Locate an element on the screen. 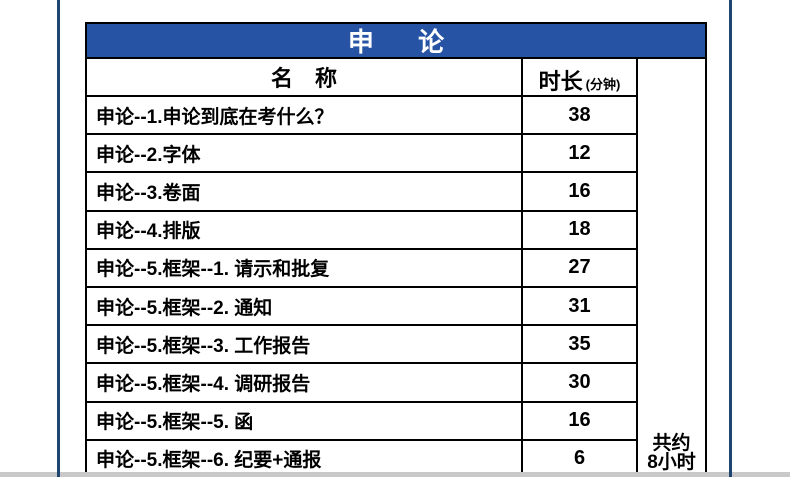  left-border-line is located at coordinates (58, 238).